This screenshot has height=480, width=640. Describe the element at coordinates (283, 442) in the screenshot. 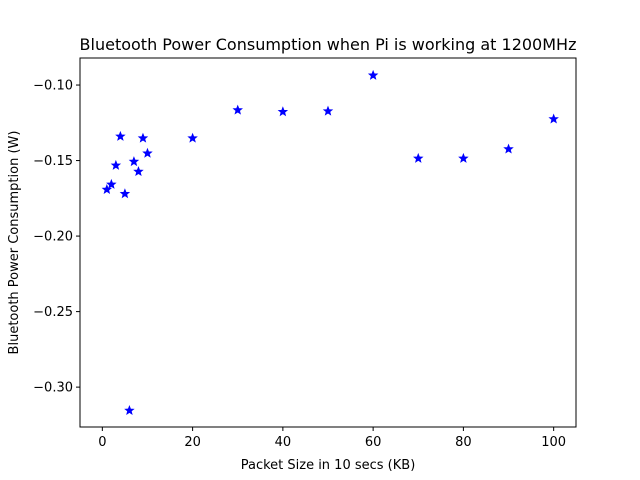

I see `x-tick-label: 40` at that location.